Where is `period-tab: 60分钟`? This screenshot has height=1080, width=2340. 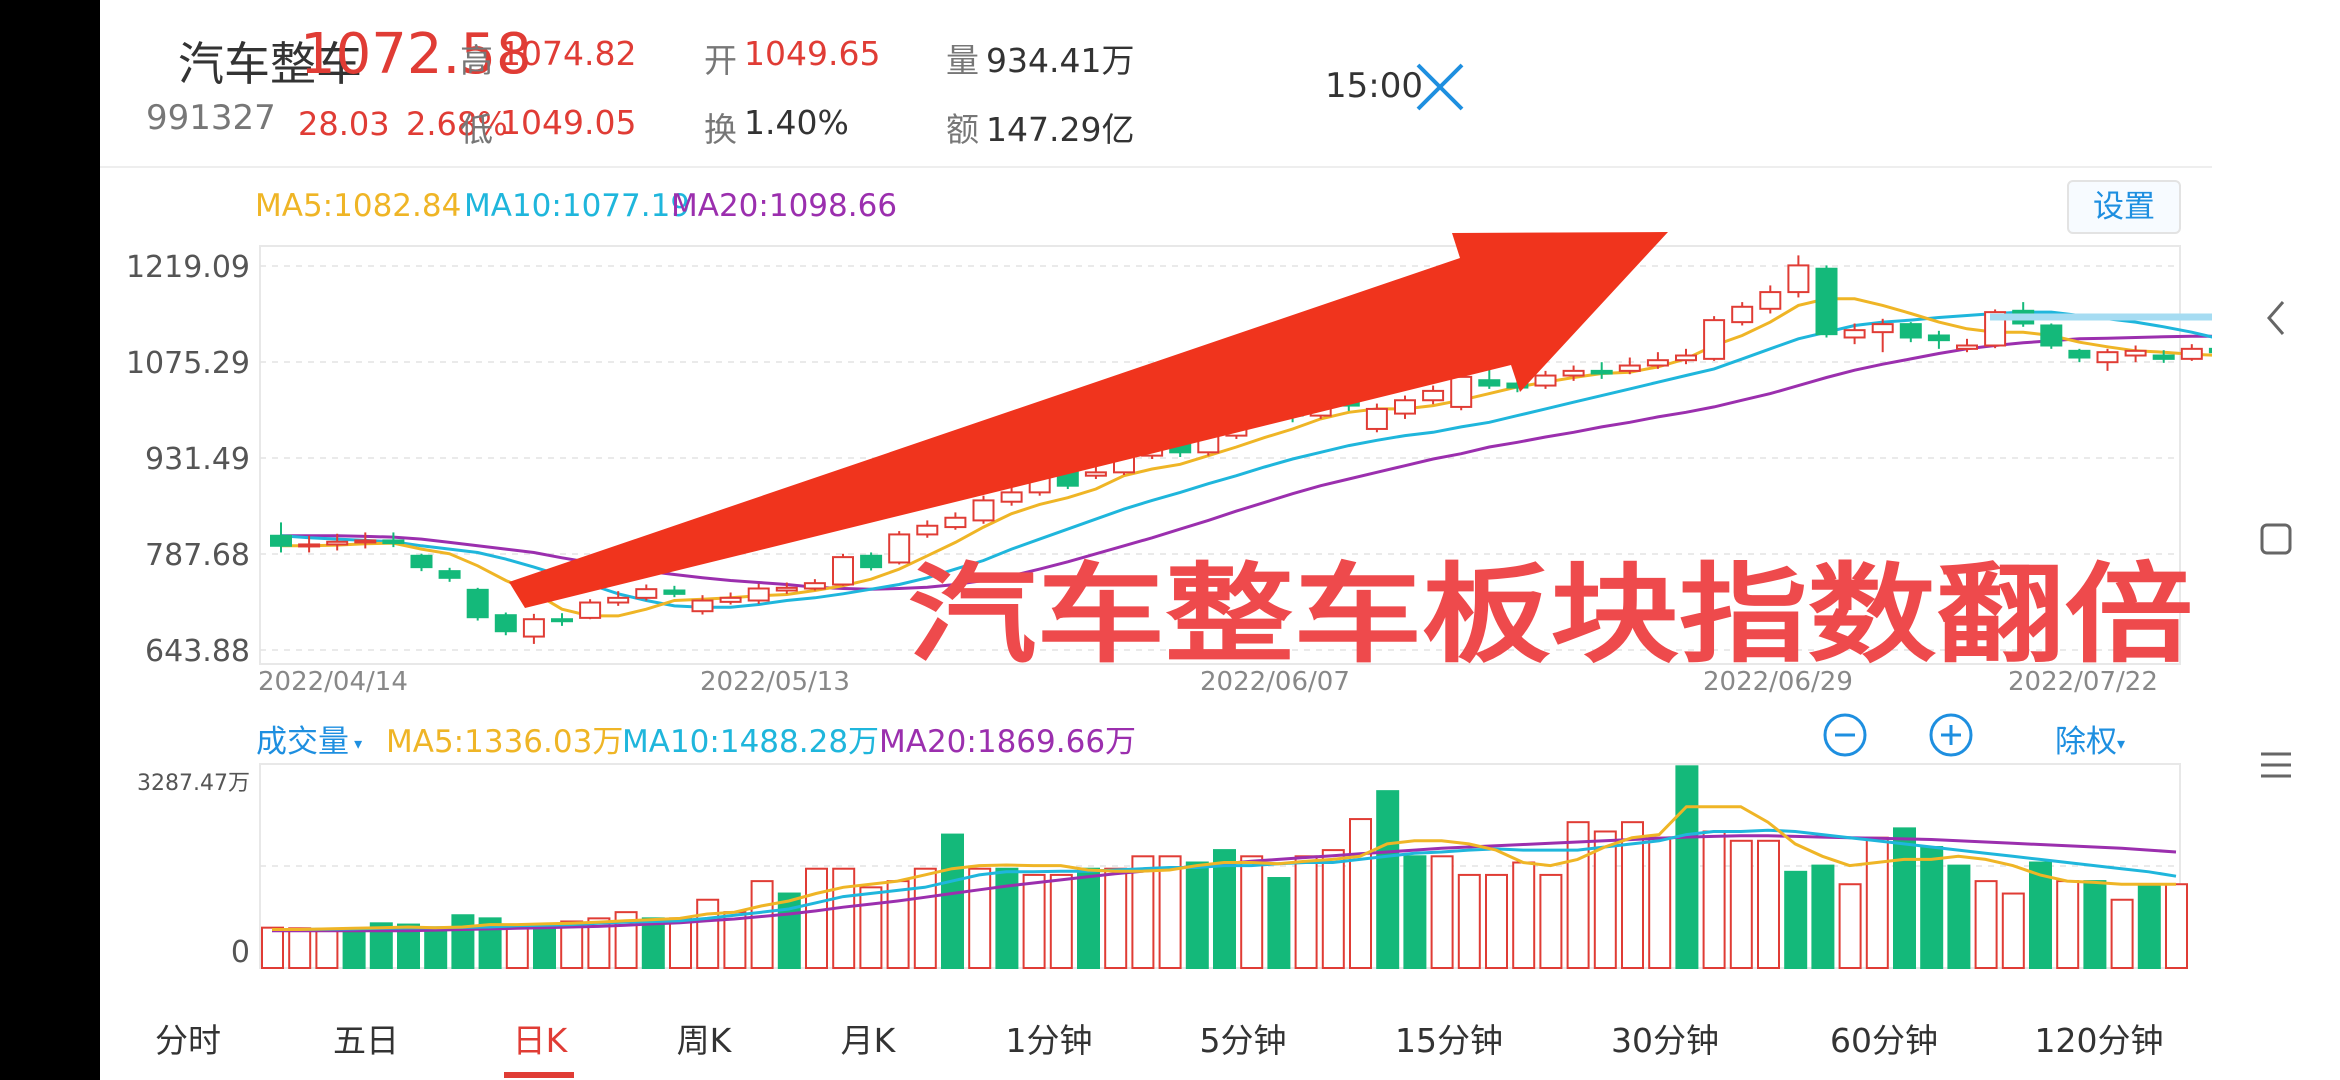 period-tab: 60分钟 is located at coordinates (1884, 1040).